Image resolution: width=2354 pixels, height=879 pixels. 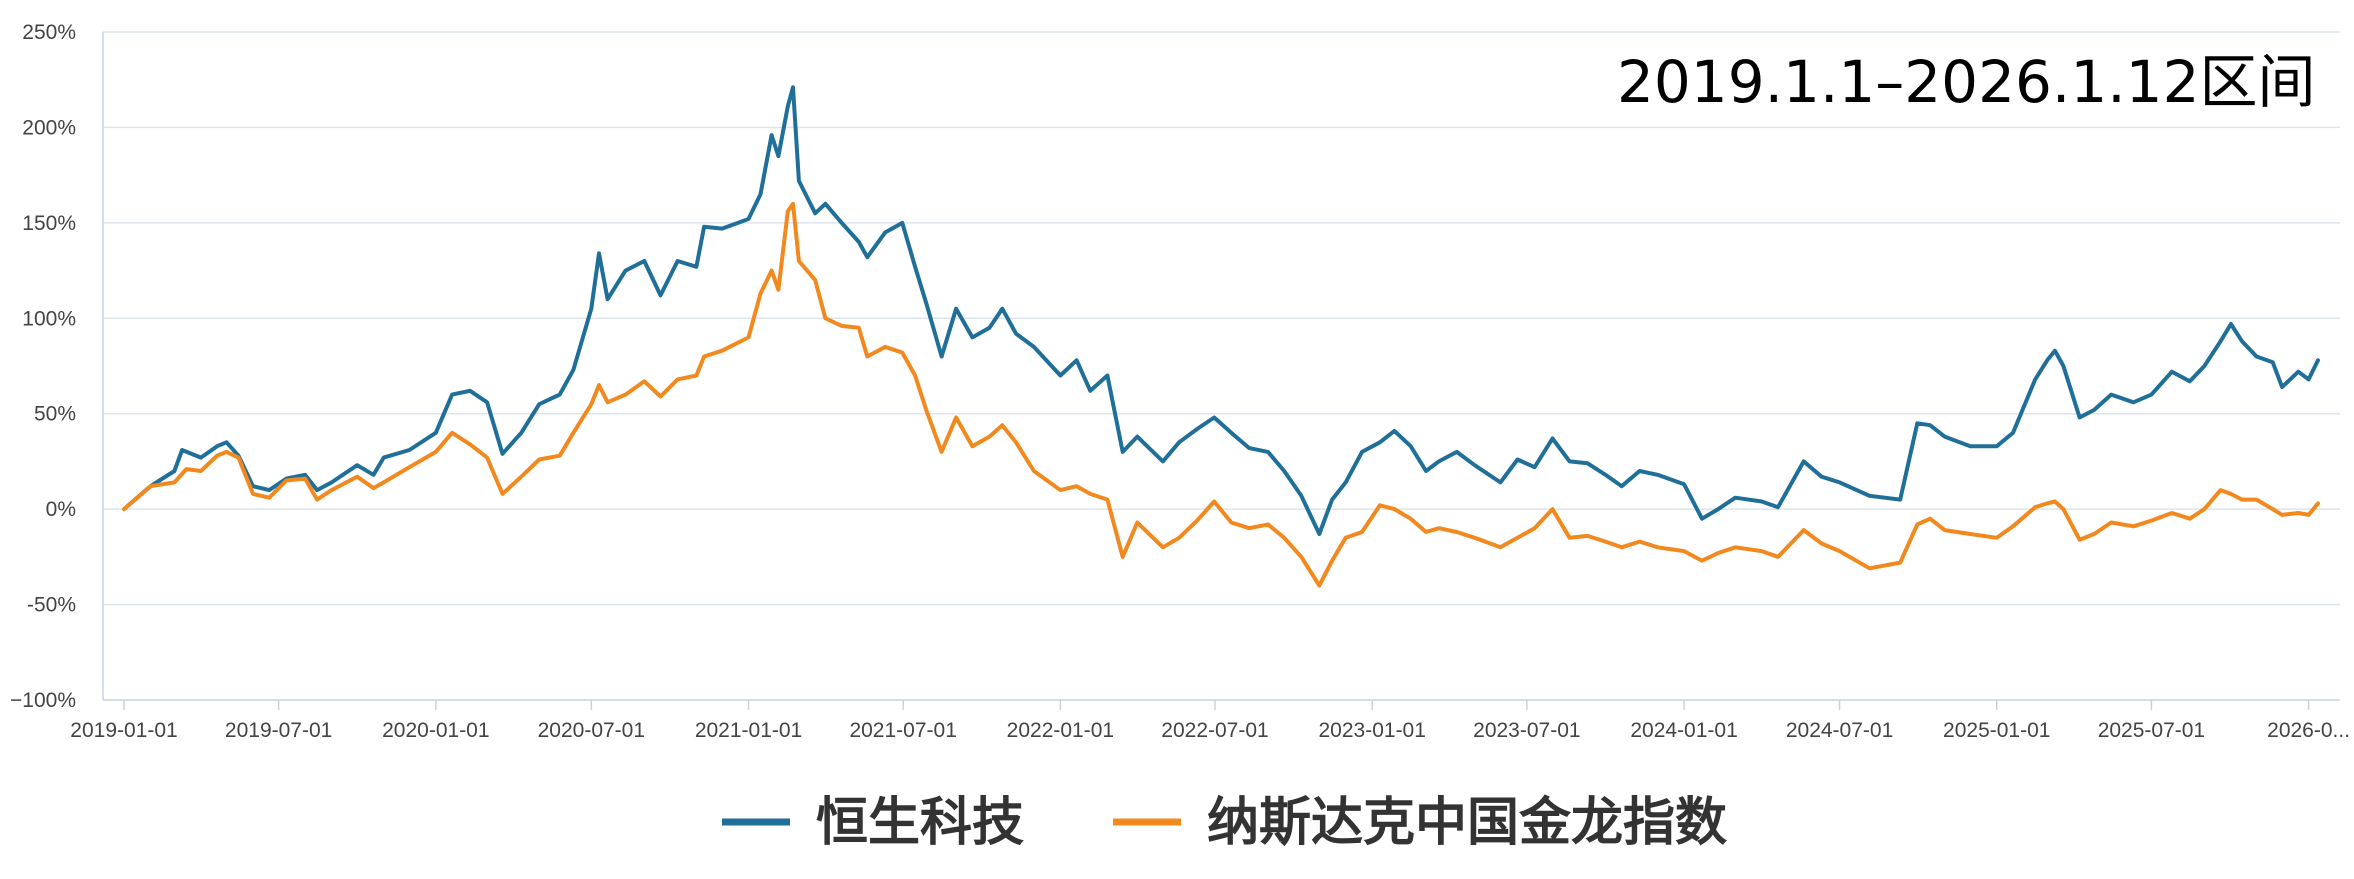 I want to click on x-tick-label: 2022-07-01, so click(x=1214, y=730).